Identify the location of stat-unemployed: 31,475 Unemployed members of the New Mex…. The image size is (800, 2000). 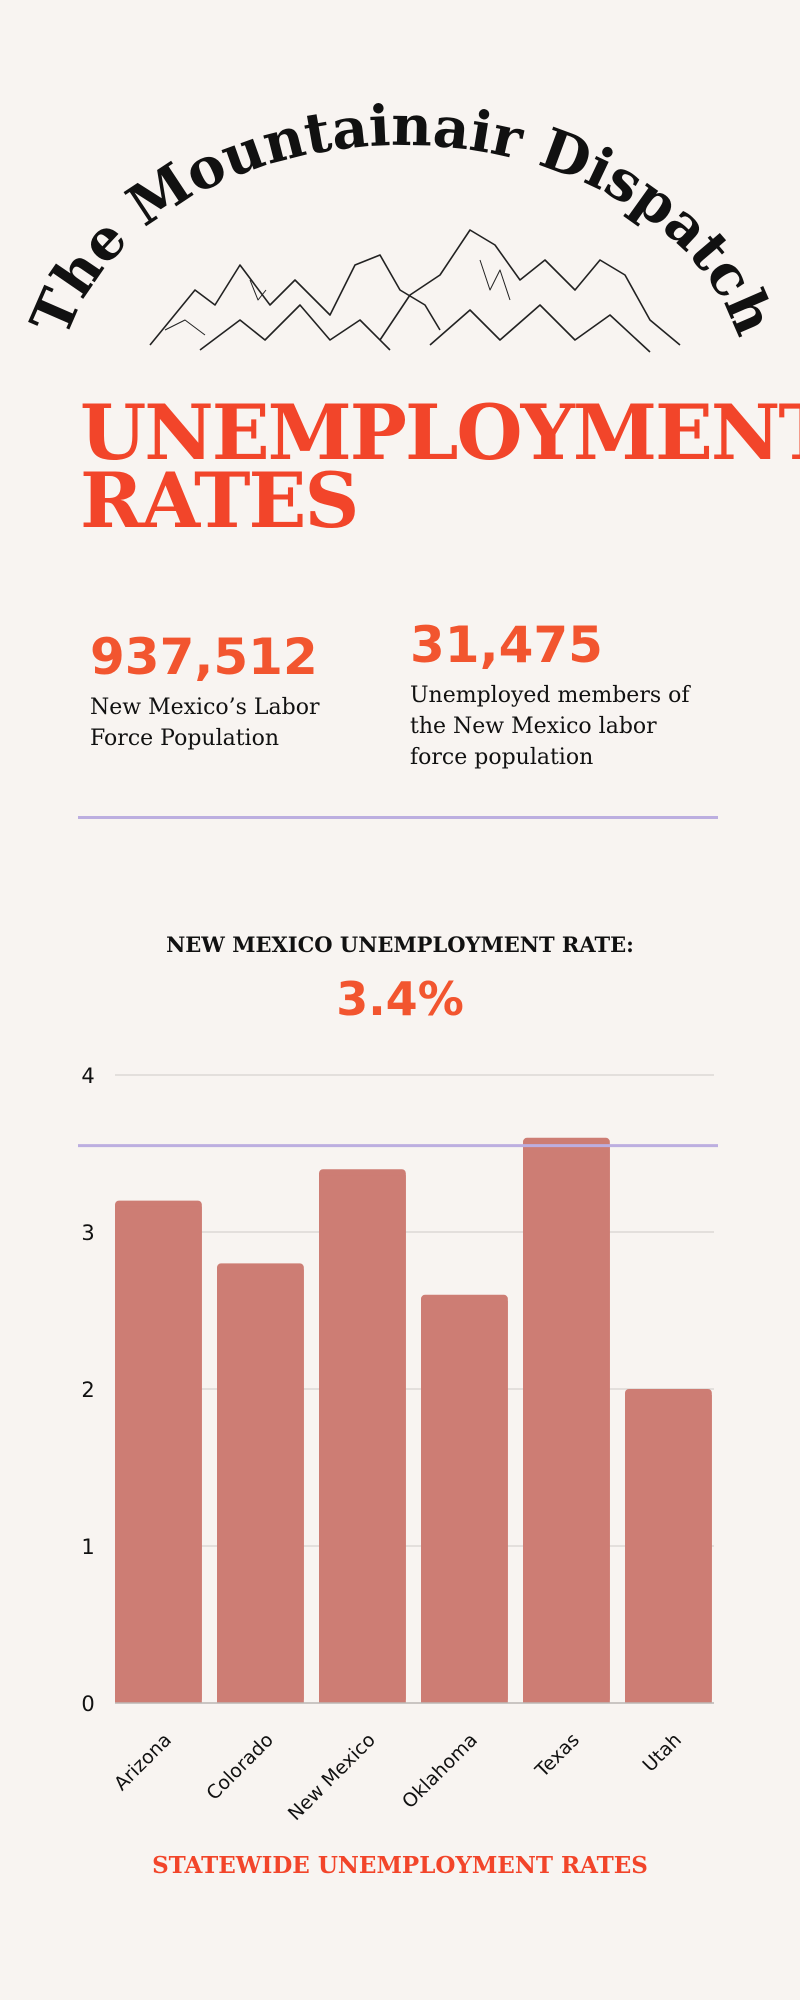
(550, 696).